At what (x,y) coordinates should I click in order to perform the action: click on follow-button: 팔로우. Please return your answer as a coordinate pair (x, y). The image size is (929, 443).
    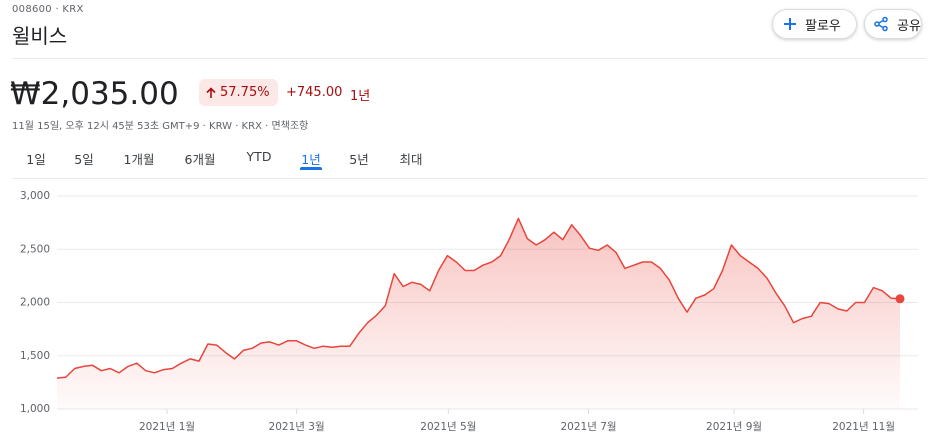
    Looking at the image, I should click on (814, 24).